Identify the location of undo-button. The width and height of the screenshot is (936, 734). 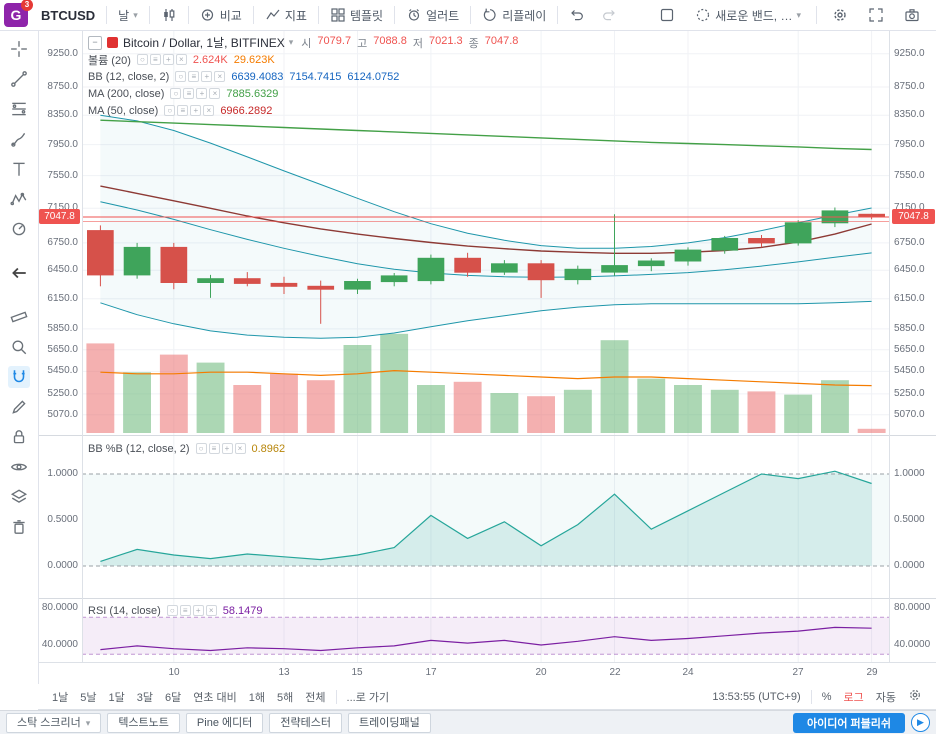
(577, 15).